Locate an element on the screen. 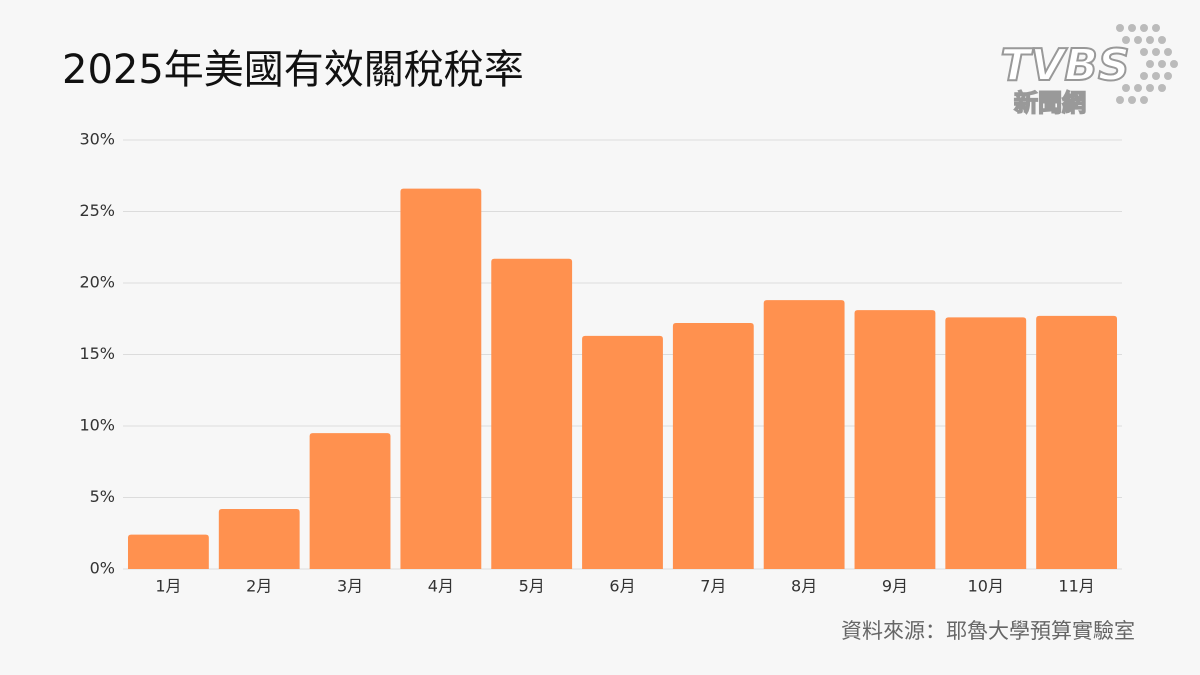 The image size is (1200, 675). y-tick-label: 10% is located at coordinates (97, 425).